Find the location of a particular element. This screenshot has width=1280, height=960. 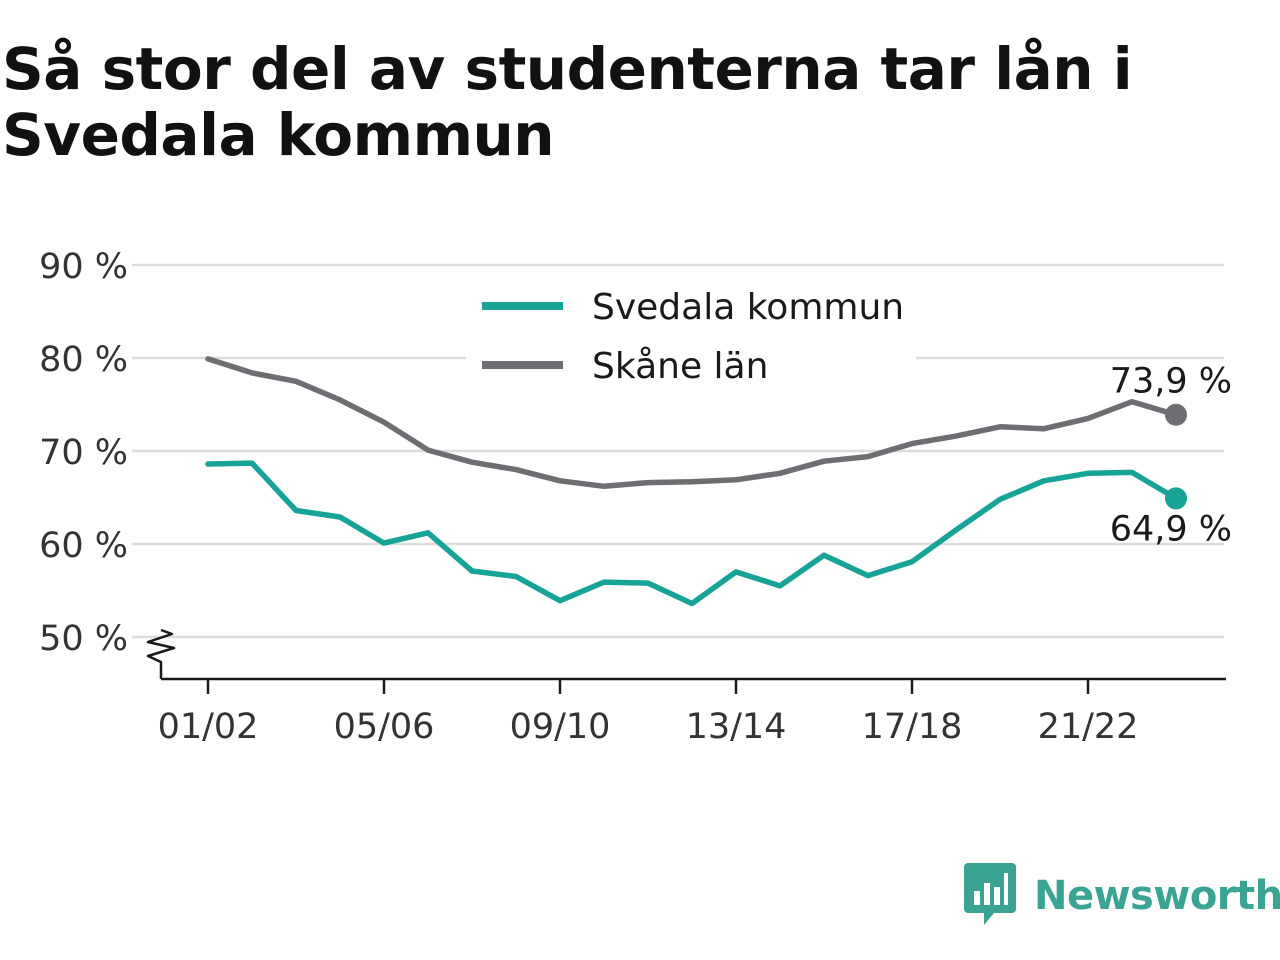

y-tick-label: 60 % is located at coordinates (83, 546).